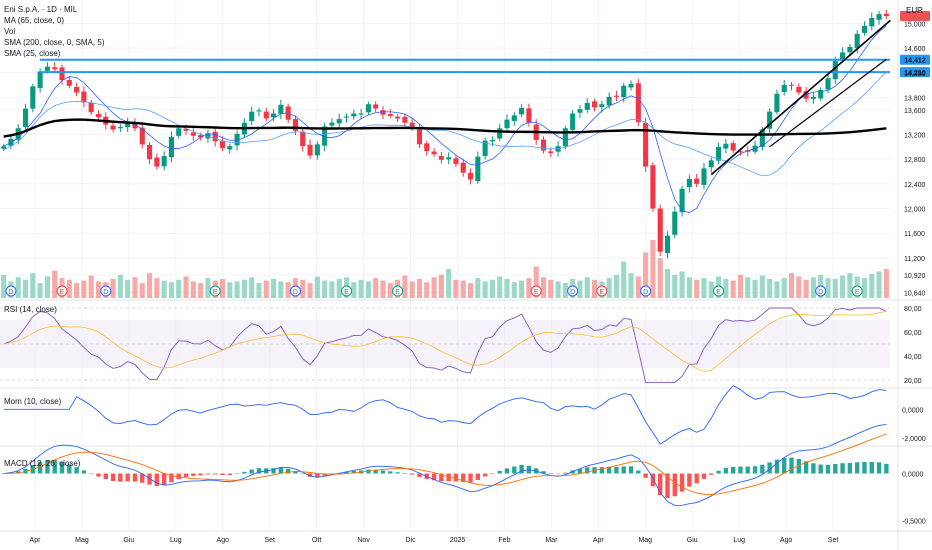 This screenshot has height=550, width=932. Describe the element at coordinates (128, 540) in the screenshot. I see `time-label-2: Giu` at that location.